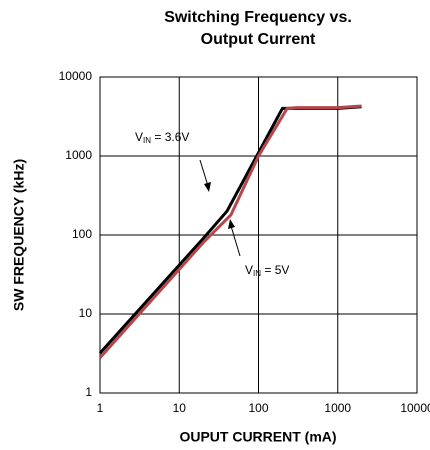  What do you see at coordinates (257, 437) in the screenshot?
I see `x-axis-label: OUPUT CURRENT (mA)` at bounding box center [257, 437].